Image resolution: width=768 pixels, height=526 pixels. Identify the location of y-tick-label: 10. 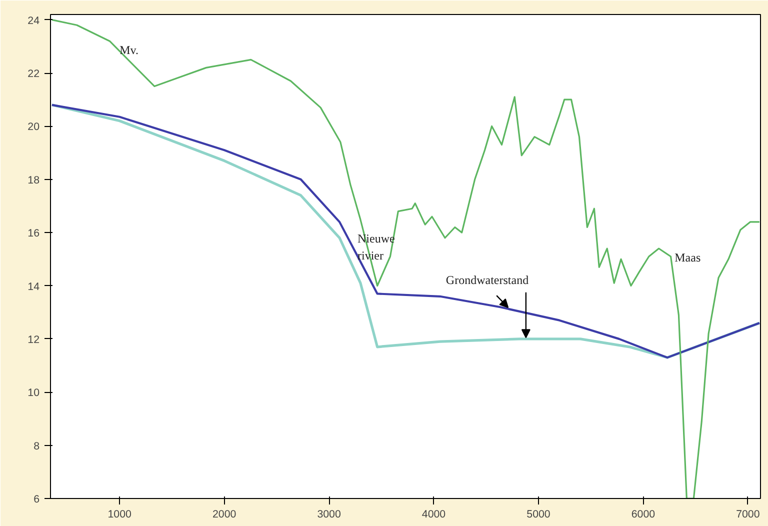
(34, 393).